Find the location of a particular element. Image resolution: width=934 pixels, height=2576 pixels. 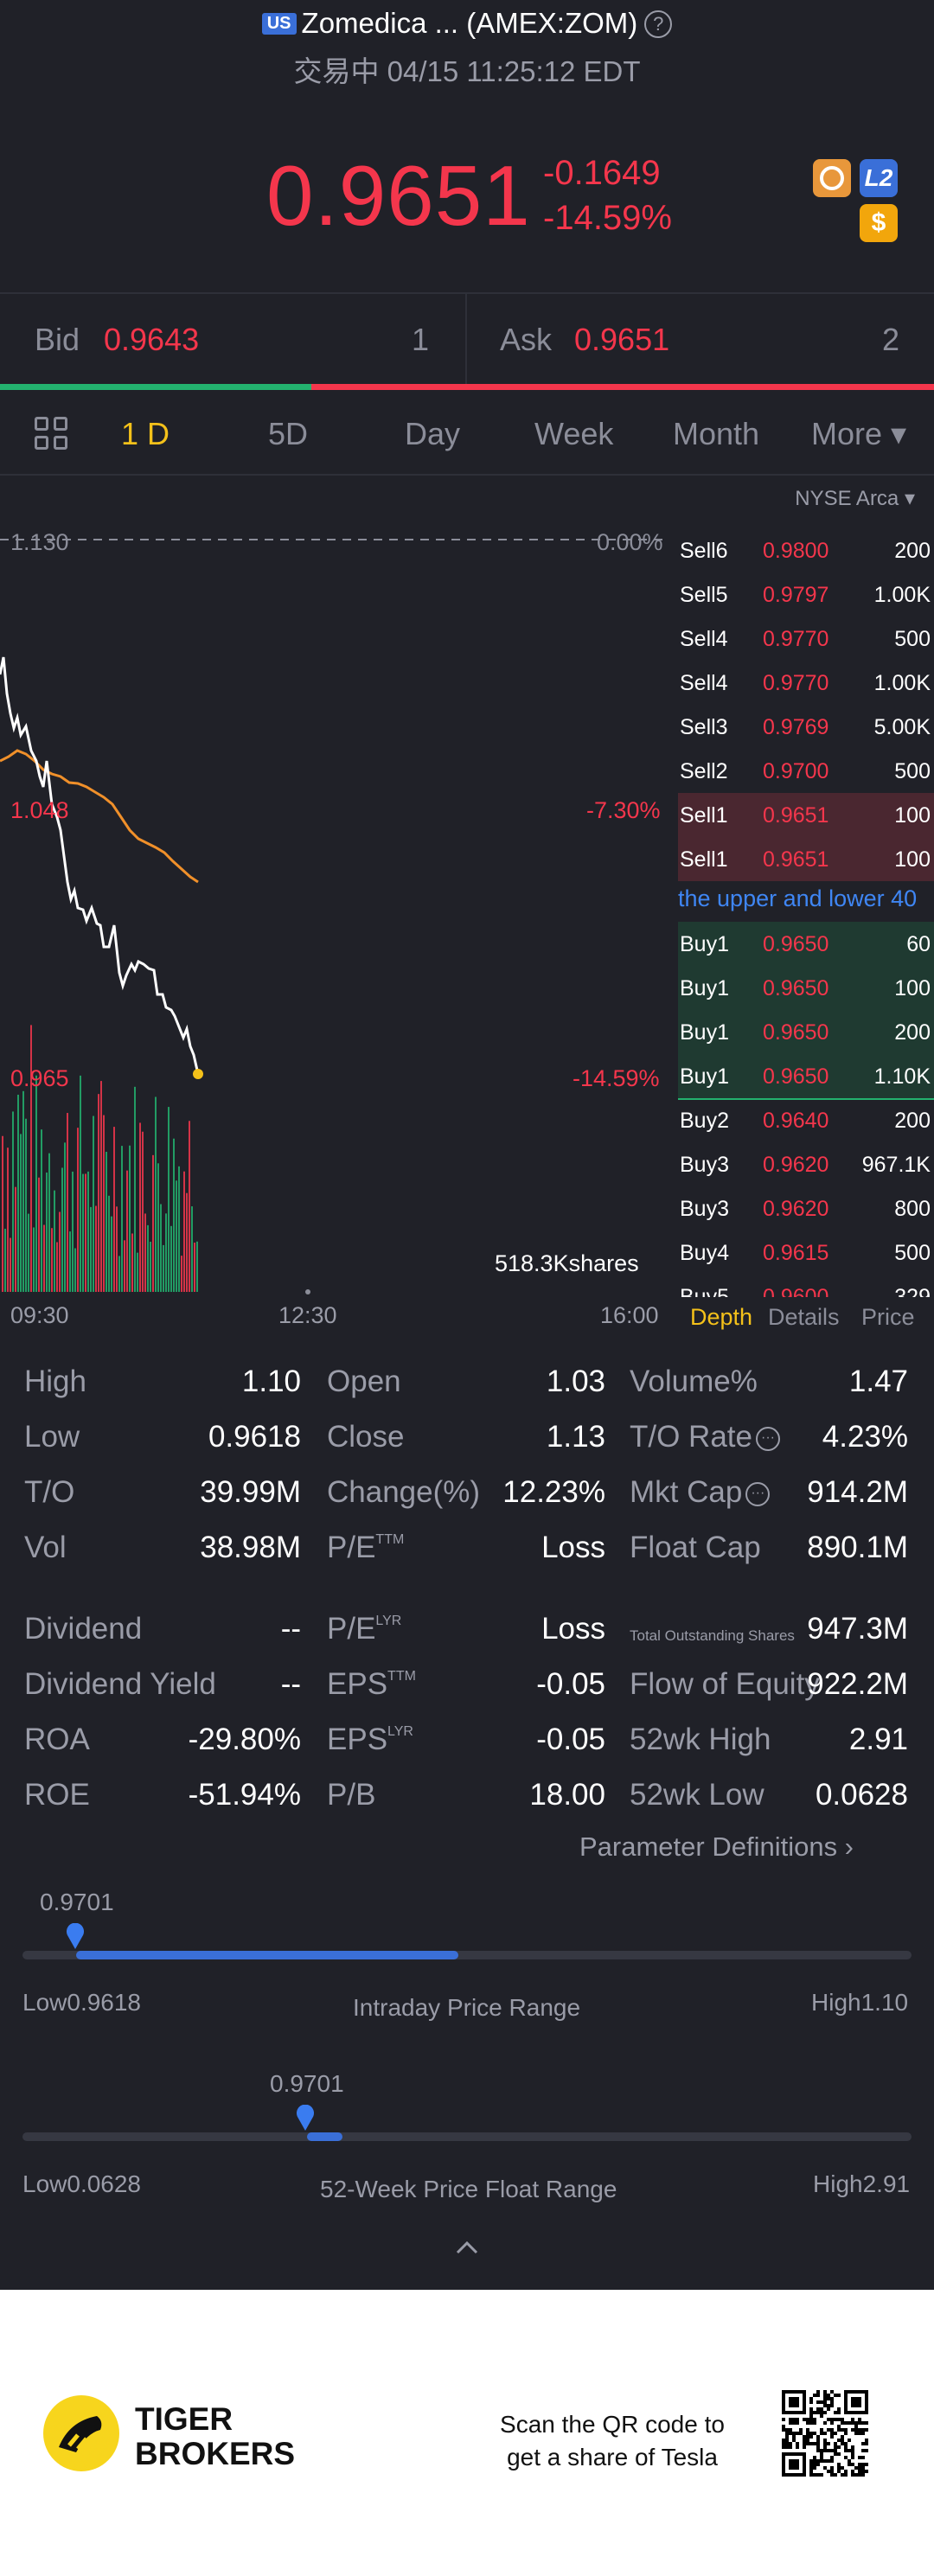

stat-label: Total Outstanding Shares is located at coordinates (712, 1636).